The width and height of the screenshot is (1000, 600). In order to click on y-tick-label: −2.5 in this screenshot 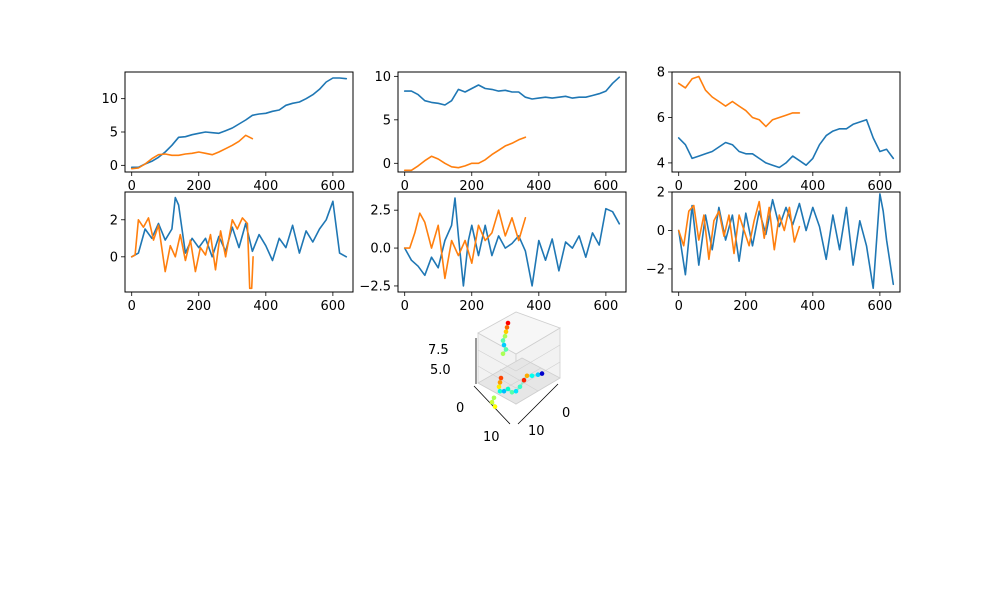, I will do `click(375, 286)`.